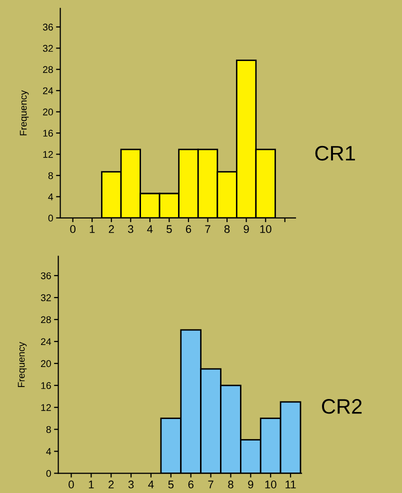 Image resolution: width=402 pixels, height=493 pixels. Describe the element at coordinates (335, 153) in the screenshot. I see `text: CR1` at that location.